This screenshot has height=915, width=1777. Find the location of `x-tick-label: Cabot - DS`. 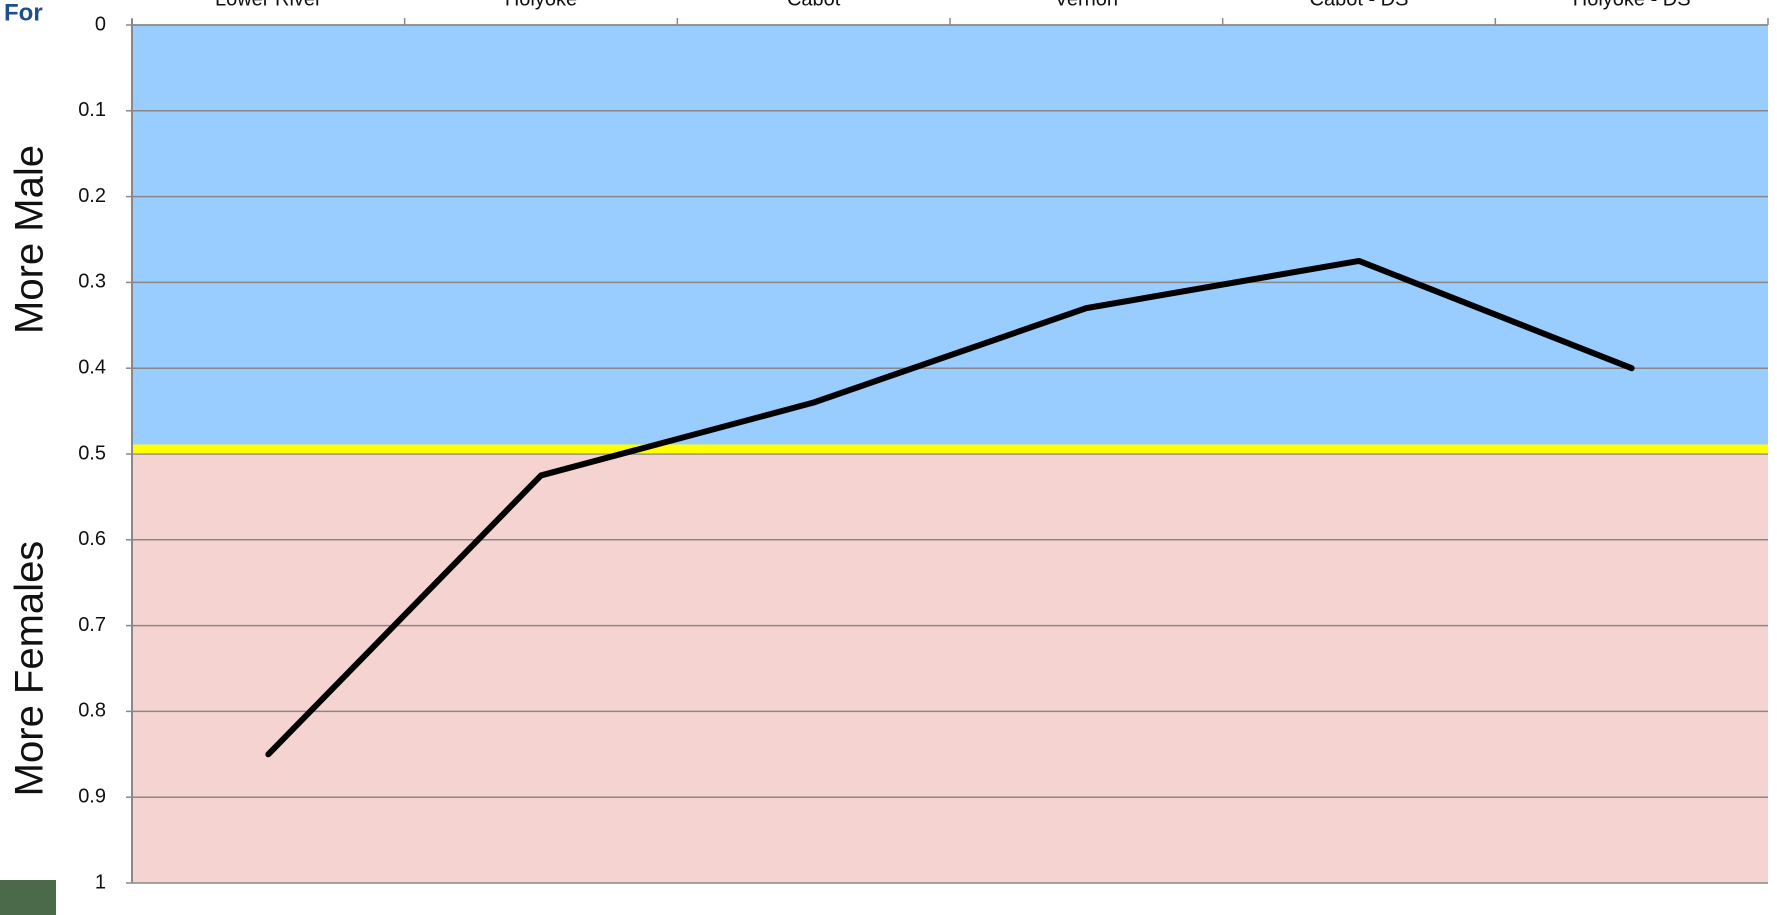

x-tick-label: Cabot - DS is located at coordinates (1359, 5).